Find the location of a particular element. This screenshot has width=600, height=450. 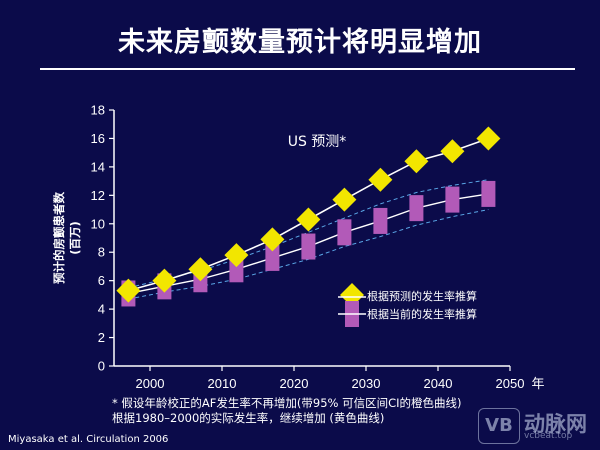

x-tick-label: 2050 is located at coordinates (510, 383).